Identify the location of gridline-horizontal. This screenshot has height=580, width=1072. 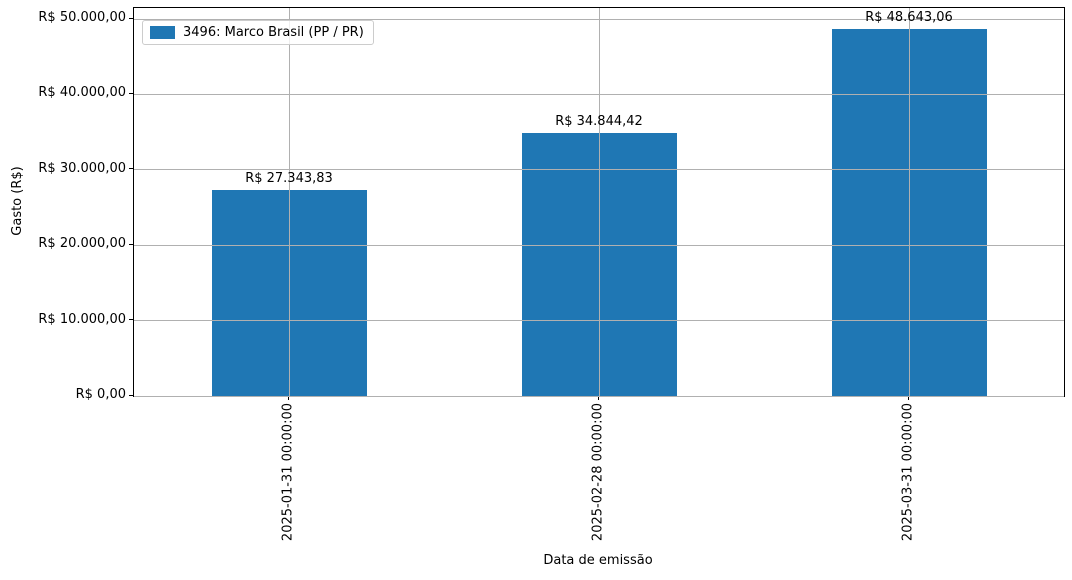
(599, 396).